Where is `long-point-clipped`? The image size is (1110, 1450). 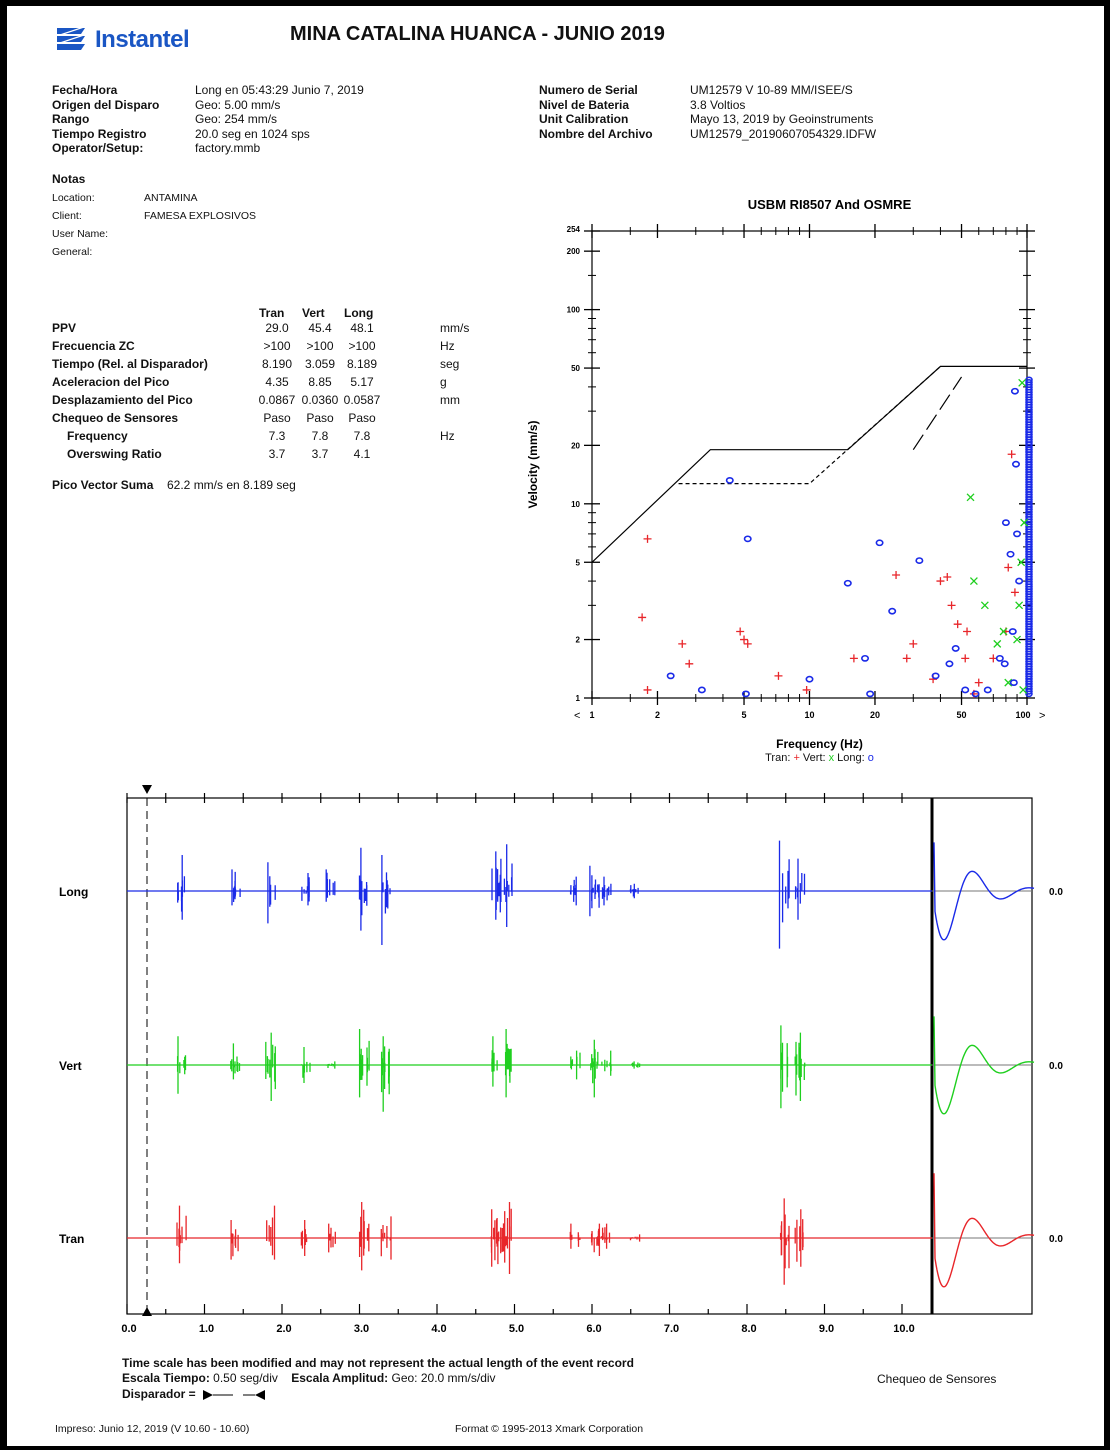 long-point-clipped is located at coordinates (1029, 382).